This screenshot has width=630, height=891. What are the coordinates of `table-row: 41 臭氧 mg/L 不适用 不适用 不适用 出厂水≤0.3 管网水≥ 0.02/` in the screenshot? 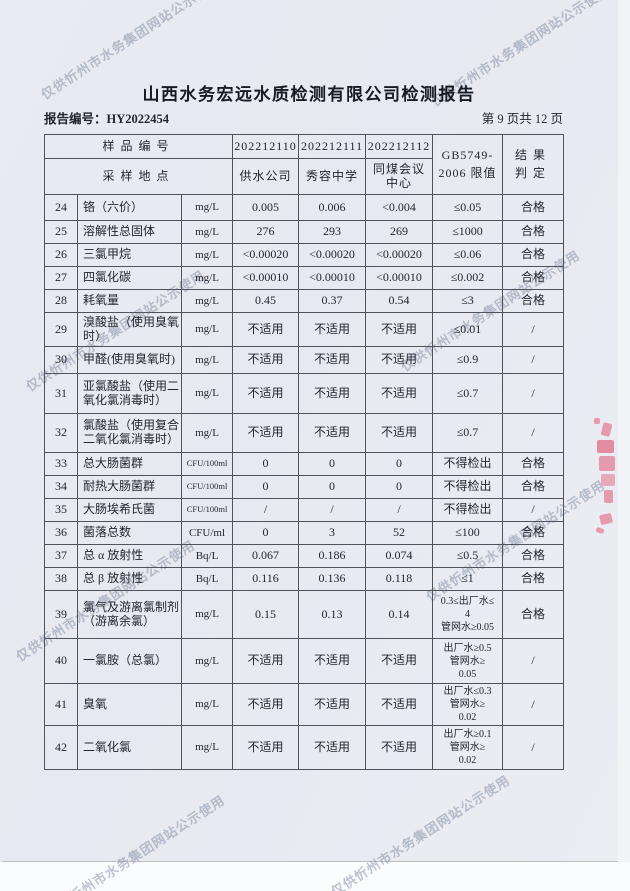 It's located at (304, 704).